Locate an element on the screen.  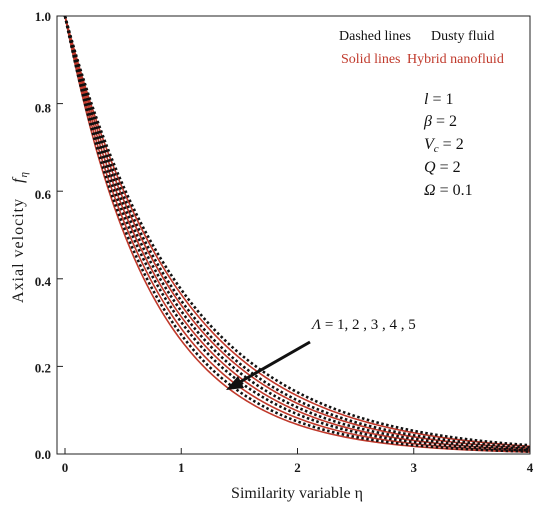
parameter-list: l = 1 β = 2 Vc = 2 Q = 2 Ω = 0.1 is located at coordinates (448, 145).